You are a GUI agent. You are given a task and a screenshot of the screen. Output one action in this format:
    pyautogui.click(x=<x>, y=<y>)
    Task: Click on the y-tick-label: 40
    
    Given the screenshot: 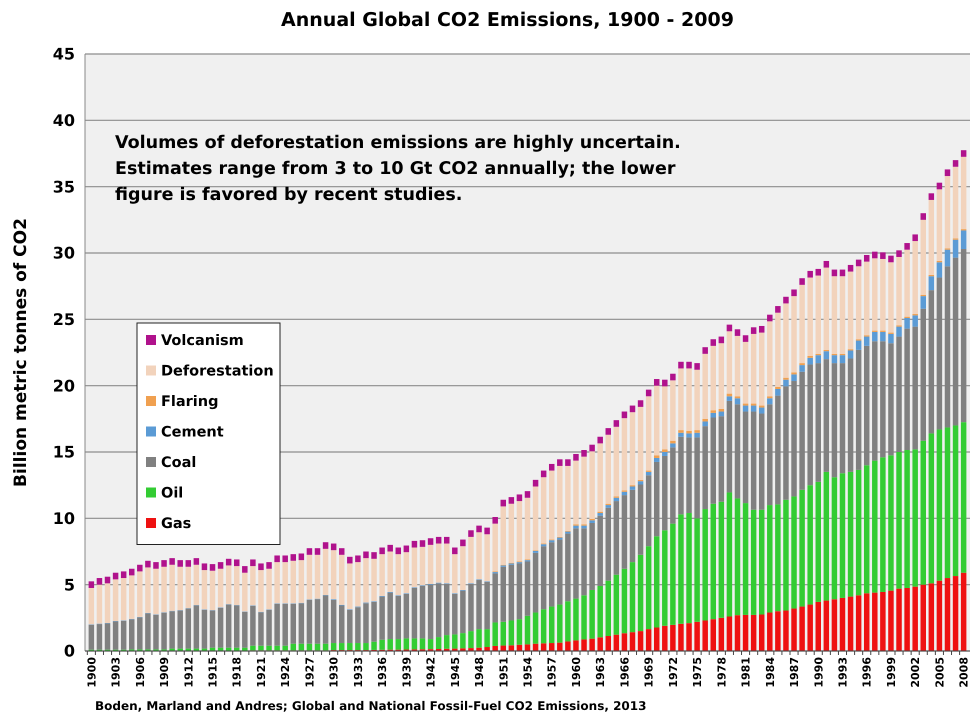 What is the action you would take?
    pyautogui.click(x=63, y=120)
    